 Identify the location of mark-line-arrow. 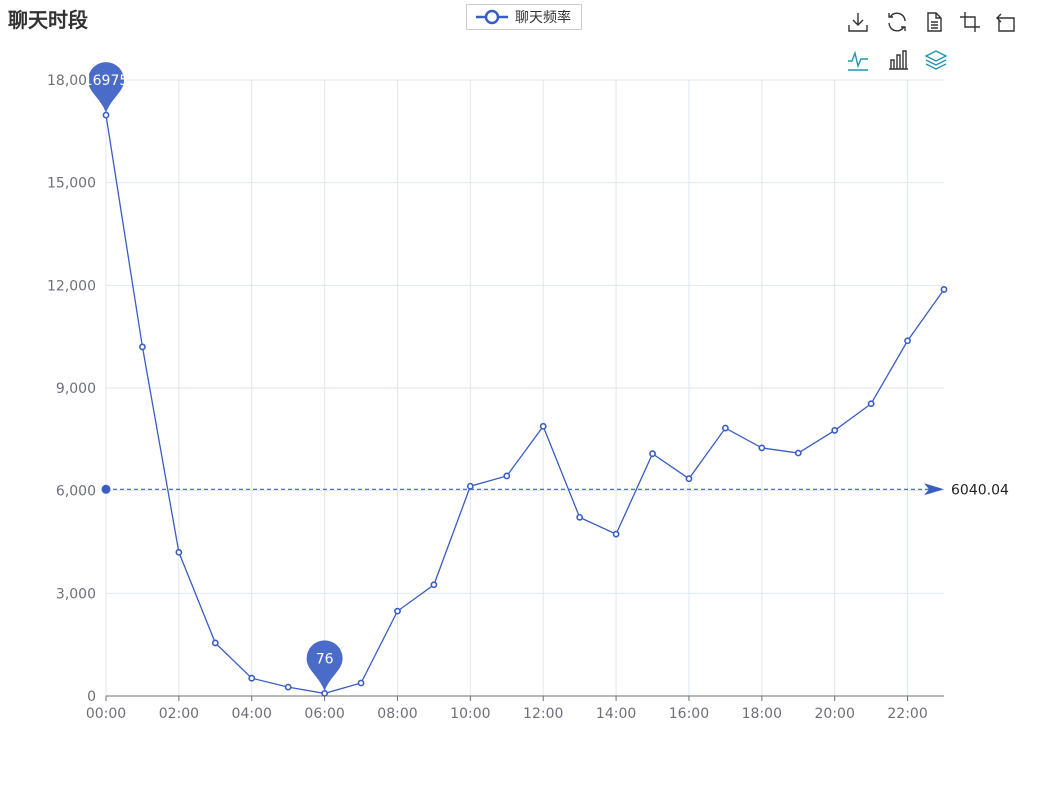
(934, 489).